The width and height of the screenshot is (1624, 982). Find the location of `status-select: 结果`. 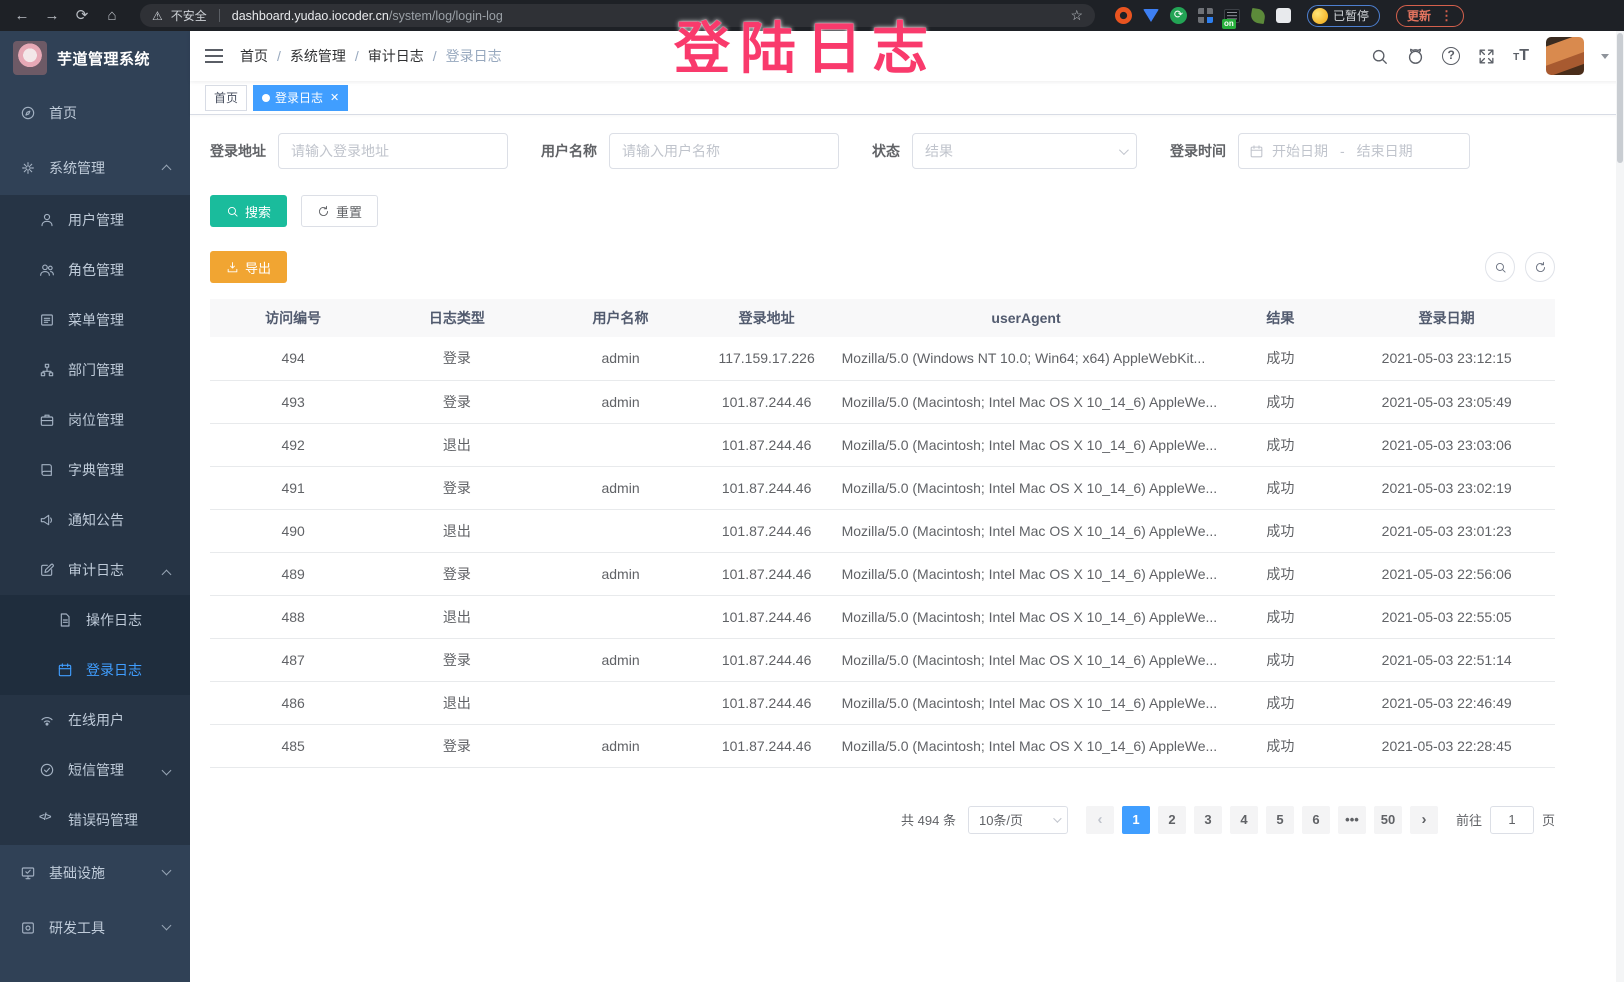

status-select: 结果 is located at coordinates (1024, 151).